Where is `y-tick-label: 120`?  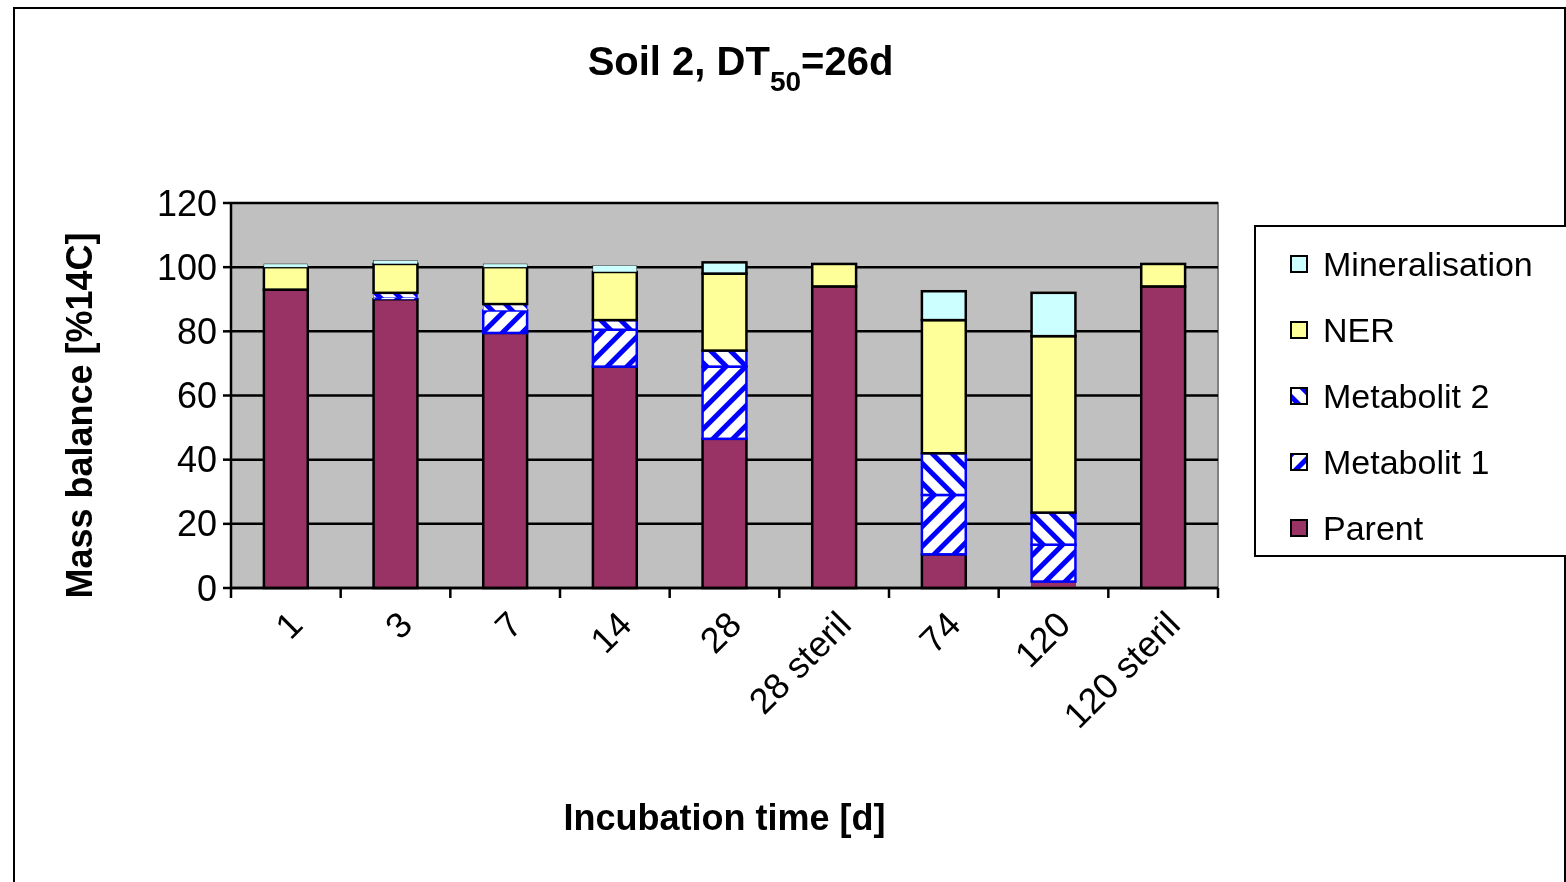
y-tick-label: 120 is located at coordinates (186, 203).